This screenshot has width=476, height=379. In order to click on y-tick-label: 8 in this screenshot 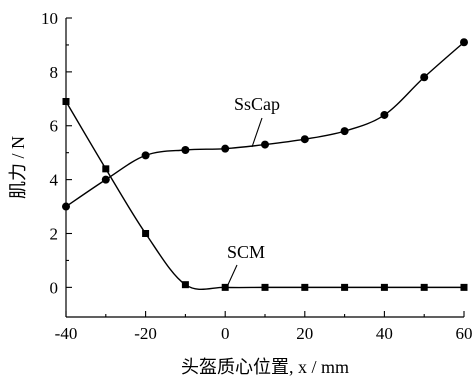, I will do `click(54, 72)`.